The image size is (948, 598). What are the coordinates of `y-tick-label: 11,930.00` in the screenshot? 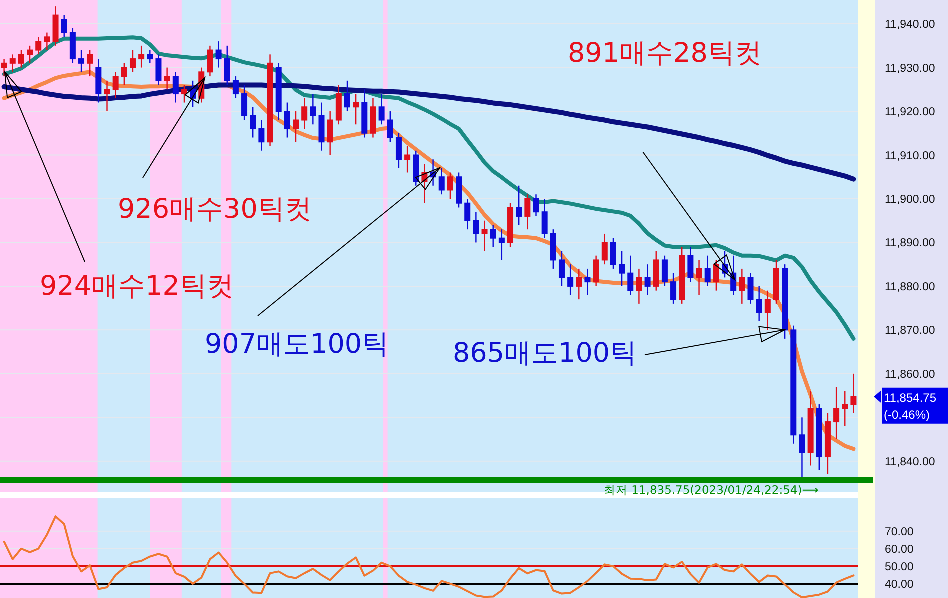 It's located at (910, 68).